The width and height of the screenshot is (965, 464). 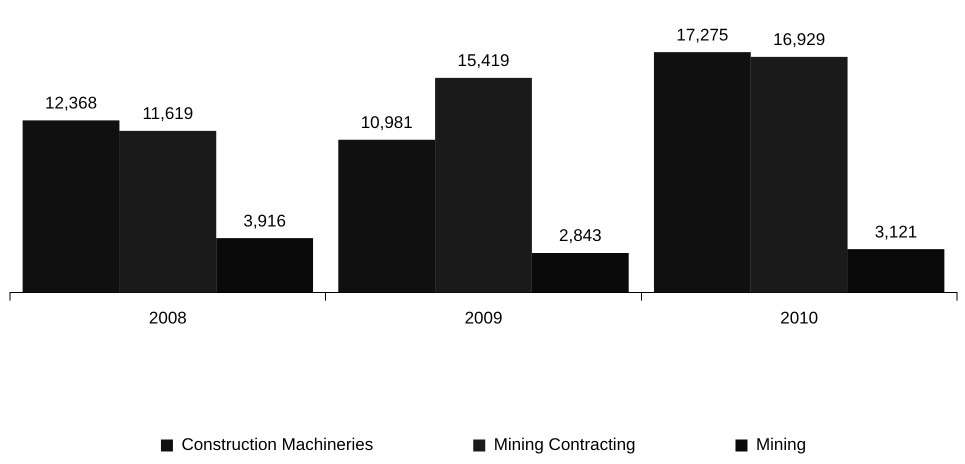 I want to click on data-label: 15,419, so click(x=484, y=60).